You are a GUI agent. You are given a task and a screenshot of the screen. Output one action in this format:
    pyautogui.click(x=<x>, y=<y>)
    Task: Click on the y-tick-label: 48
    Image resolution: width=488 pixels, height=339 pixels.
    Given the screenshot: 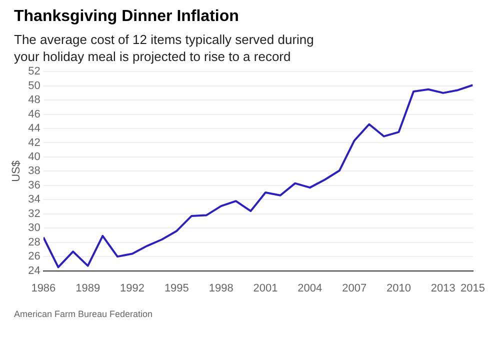 What is the action you would take?
    pyautogui.click(x=34, y=100)
    